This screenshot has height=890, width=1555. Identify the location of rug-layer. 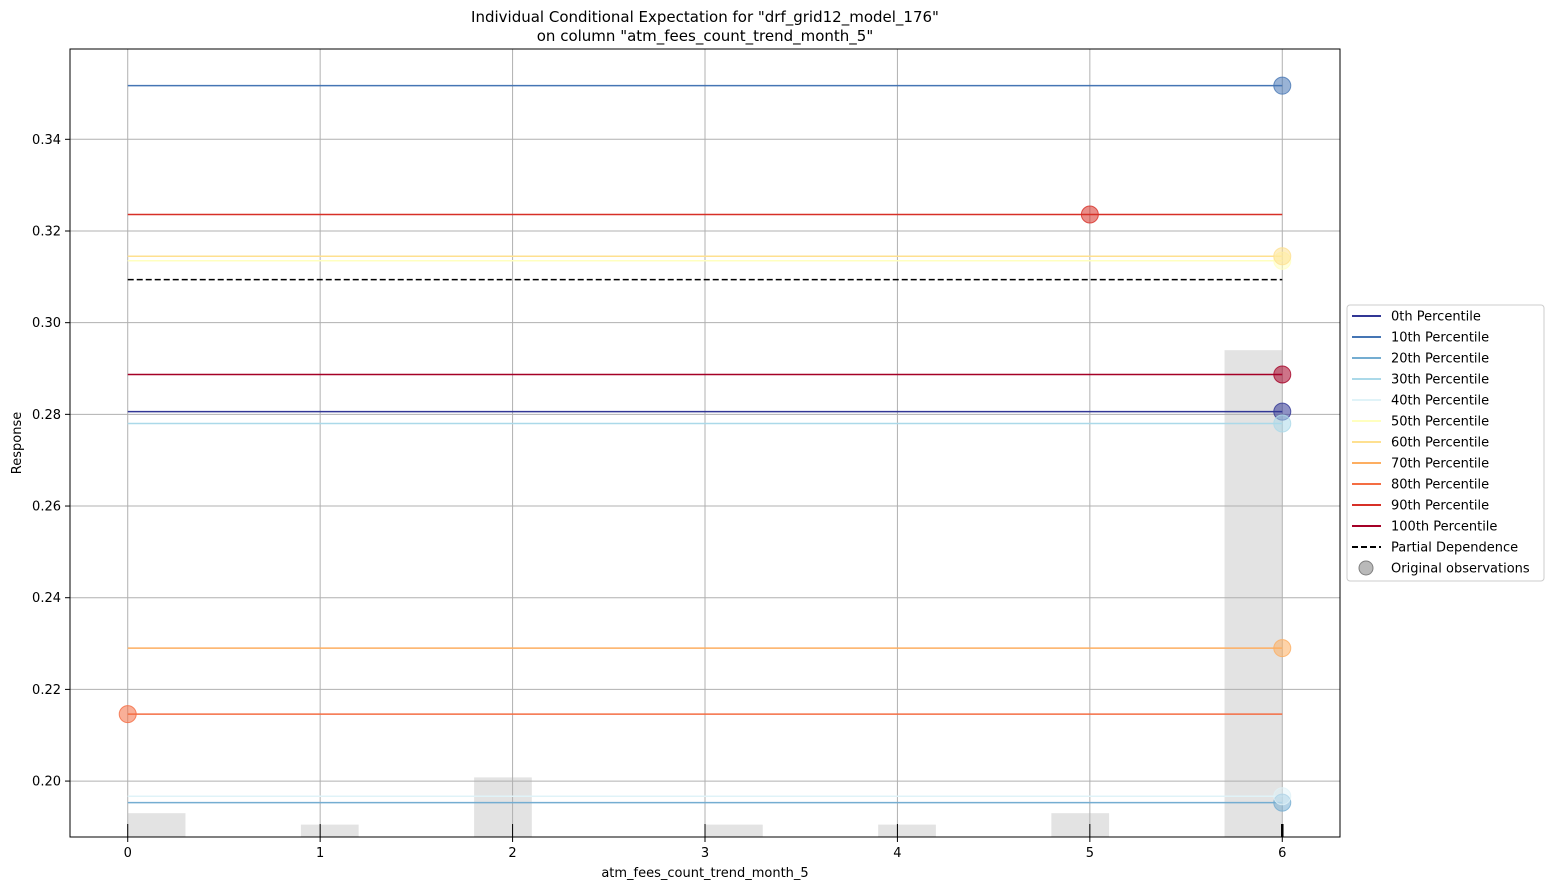
(705, 830).